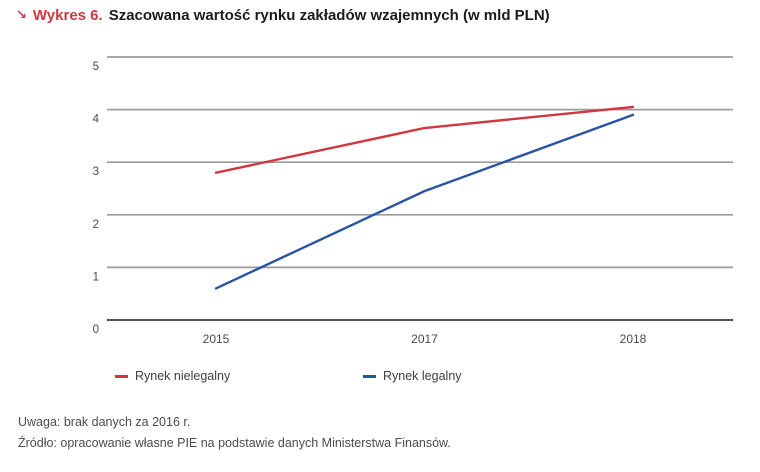 The width and height of the screenshot is (760, 472). Describe the element at coordinates (96, 277) in the screenshot. I see `y-tick-label: 1` at that location.